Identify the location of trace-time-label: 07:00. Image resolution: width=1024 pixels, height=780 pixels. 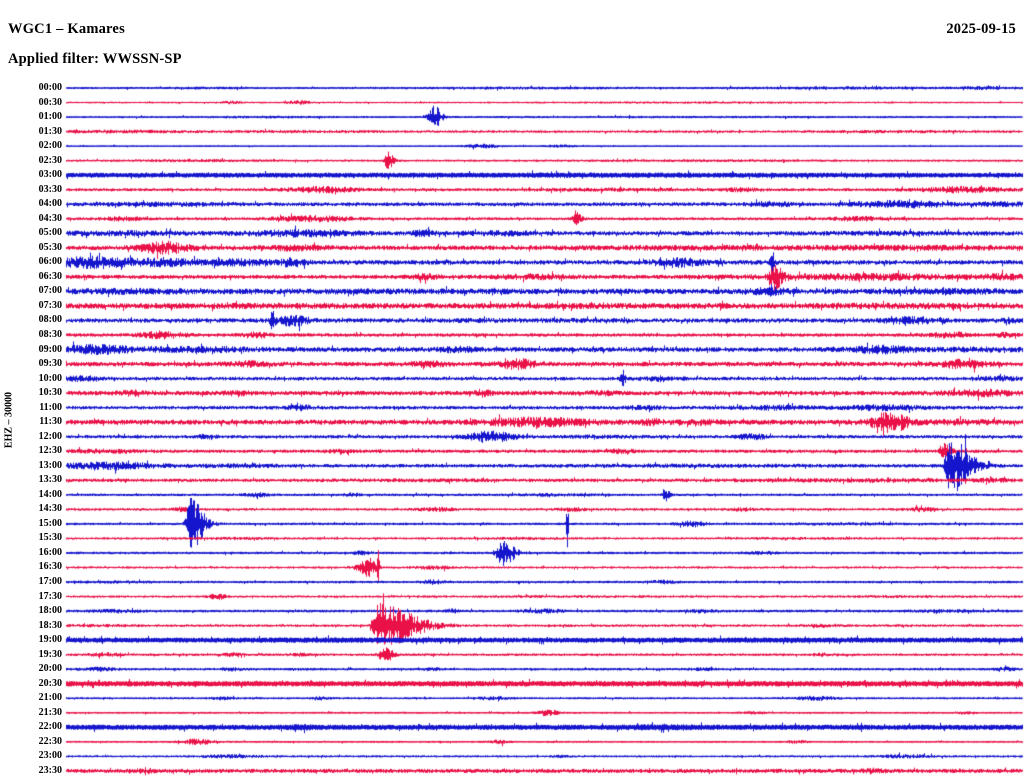
(50, 291).